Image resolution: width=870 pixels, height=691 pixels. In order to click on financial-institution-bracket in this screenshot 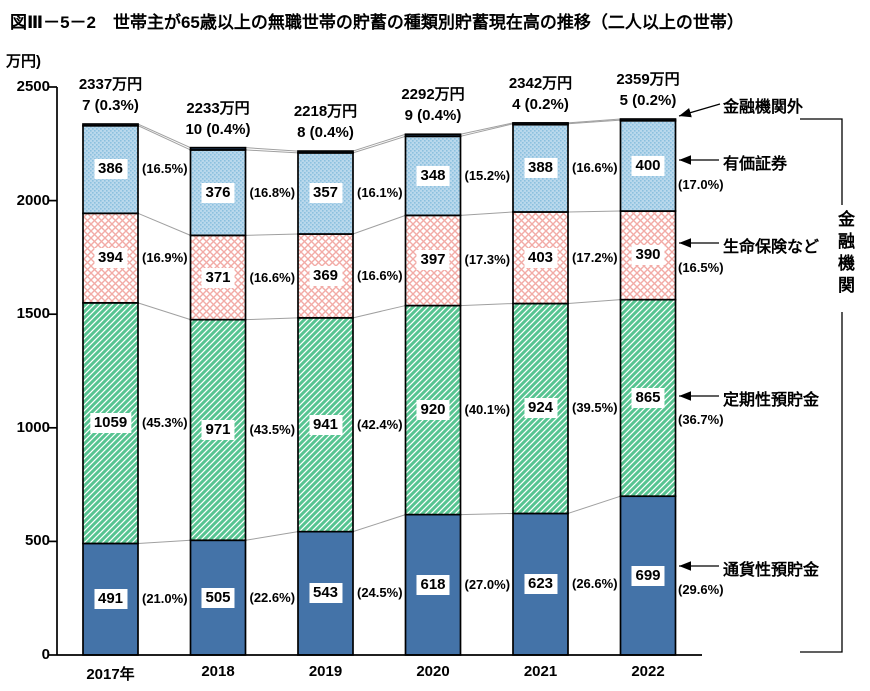, I will do `click(821, 385)`.